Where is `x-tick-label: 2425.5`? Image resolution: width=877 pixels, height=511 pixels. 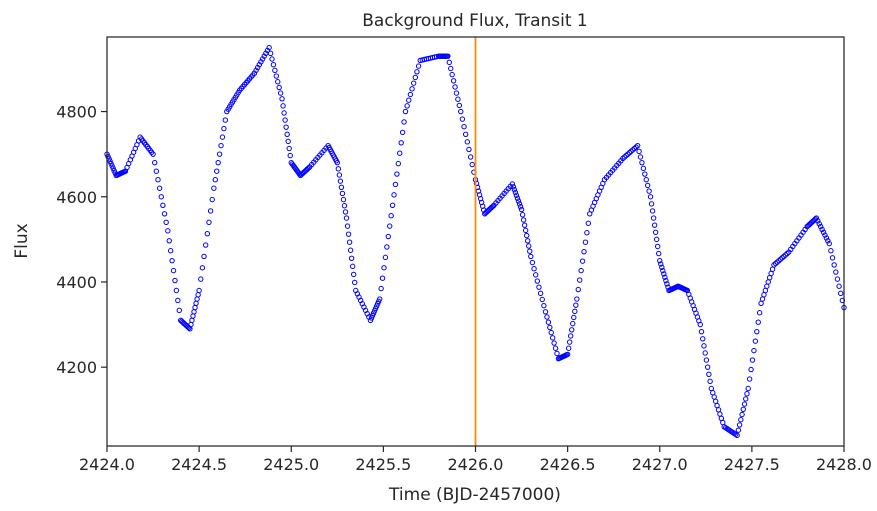
x-tick-label: 2425.5 is located at coordinates (383, 464).